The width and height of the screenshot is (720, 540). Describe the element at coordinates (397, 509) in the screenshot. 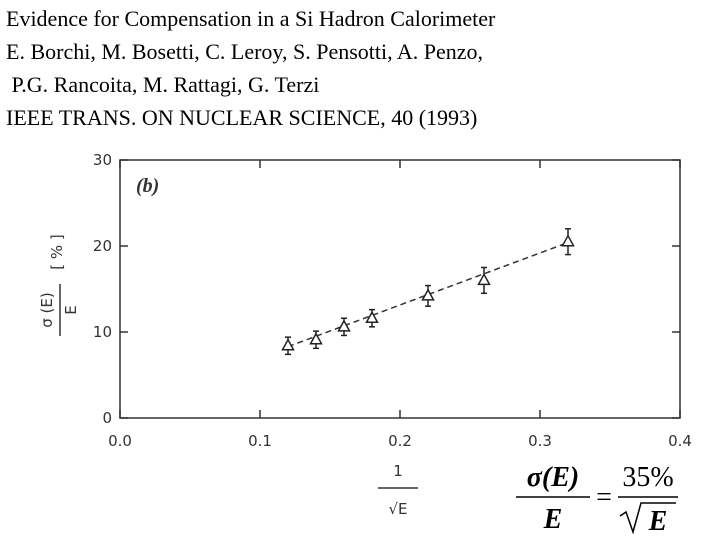

I see `x-label-denominator: √E` at that location.